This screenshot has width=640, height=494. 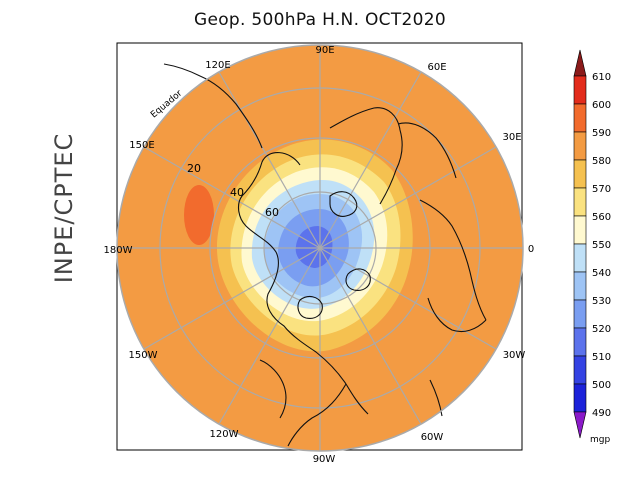 What do you see at coordinates (324, 459) in the screenshot?
I see `lon-label-90W: 90W` at bounding box center [324, 459].